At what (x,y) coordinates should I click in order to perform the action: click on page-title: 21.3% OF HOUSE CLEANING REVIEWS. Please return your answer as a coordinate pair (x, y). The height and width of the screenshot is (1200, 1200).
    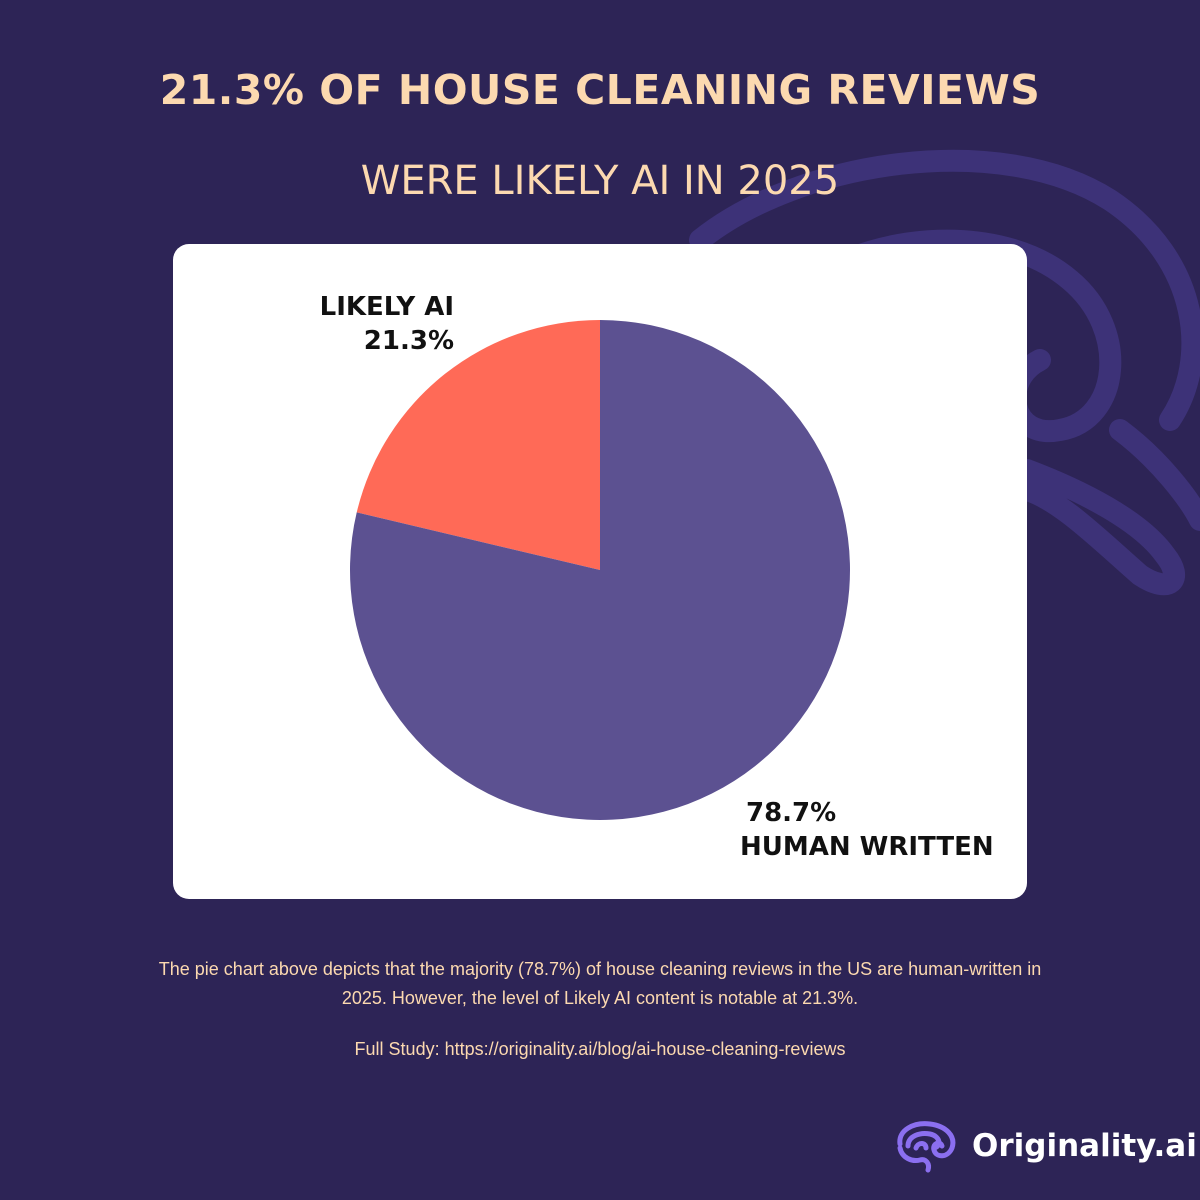
    Looking at the image, I should click on (600, 90).